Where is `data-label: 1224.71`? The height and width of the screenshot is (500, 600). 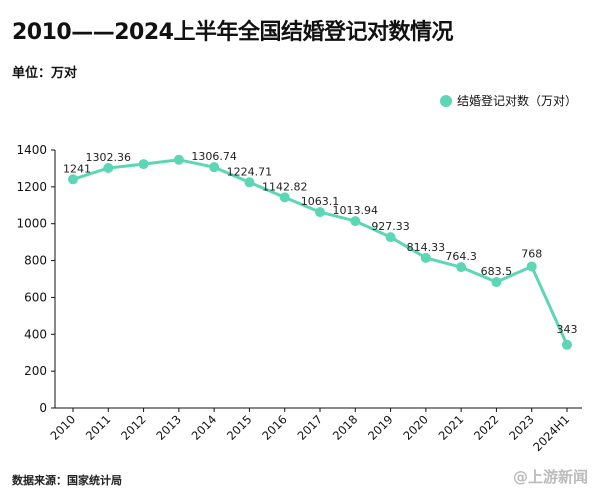
data-label: 1224.71 is located at coordinates (250, 171).